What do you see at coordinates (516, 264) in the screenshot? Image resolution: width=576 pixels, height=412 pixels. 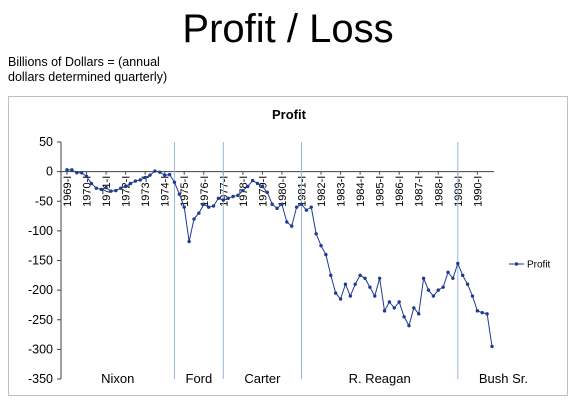 I see `legend-marker` at bounding box center [516, 264].